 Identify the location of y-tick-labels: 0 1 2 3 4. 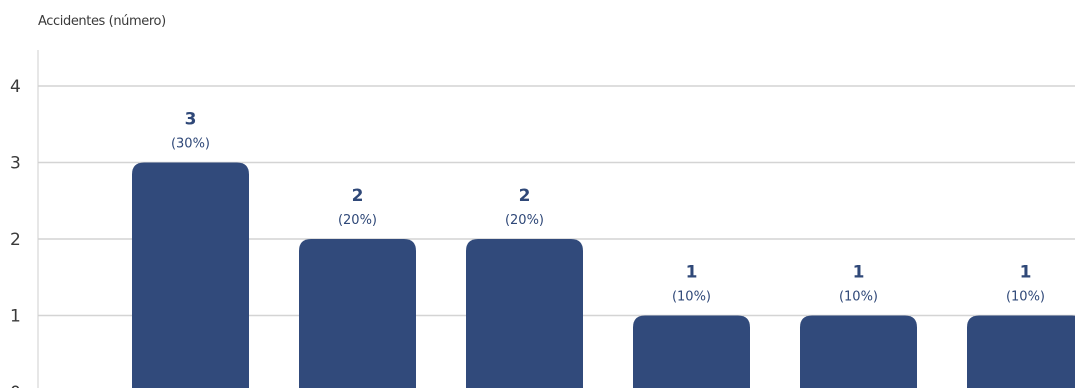
(15, 232).